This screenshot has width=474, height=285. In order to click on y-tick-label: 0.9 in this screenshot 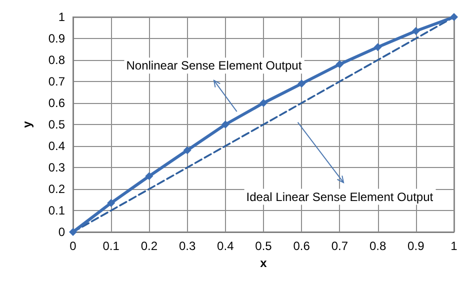, I will do `click(57, 39)`.